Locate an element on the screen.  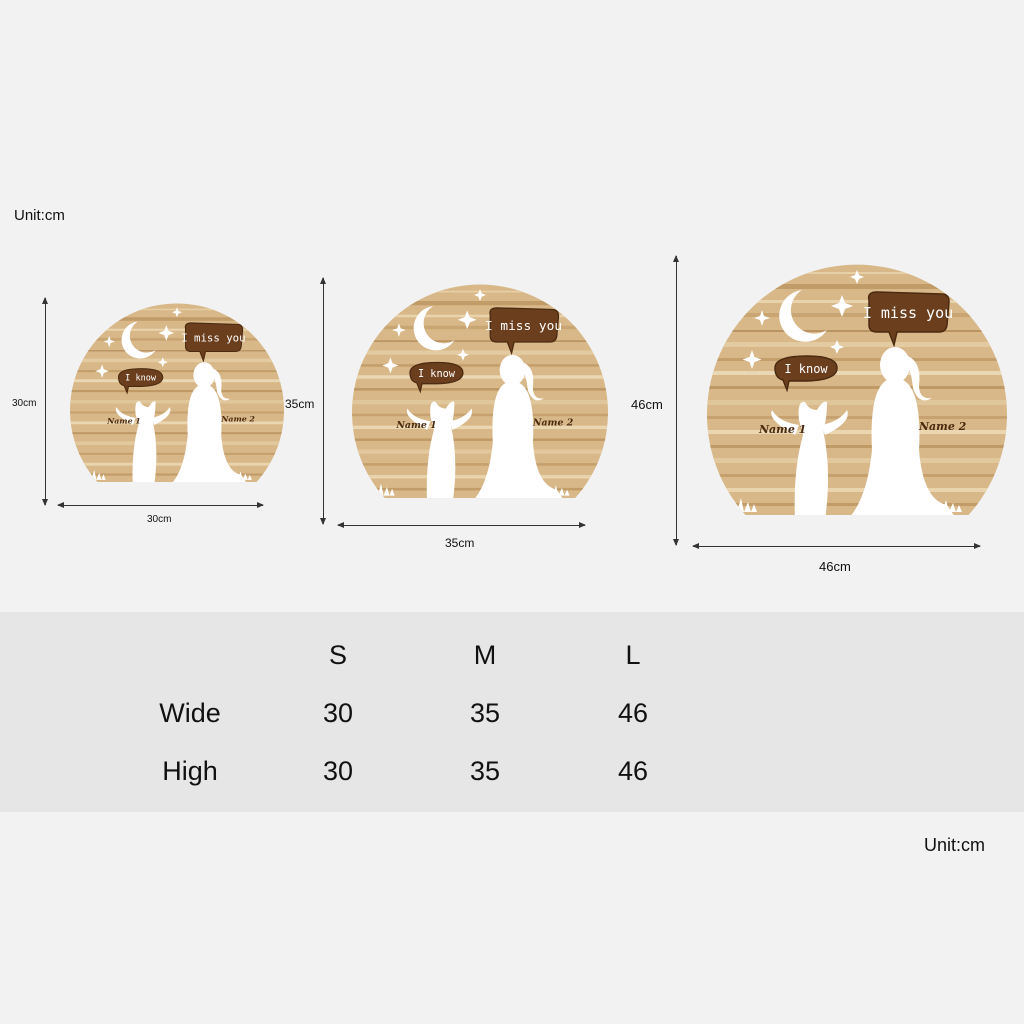
cell-wide-l: 46 is located at coordinates (633, 713).